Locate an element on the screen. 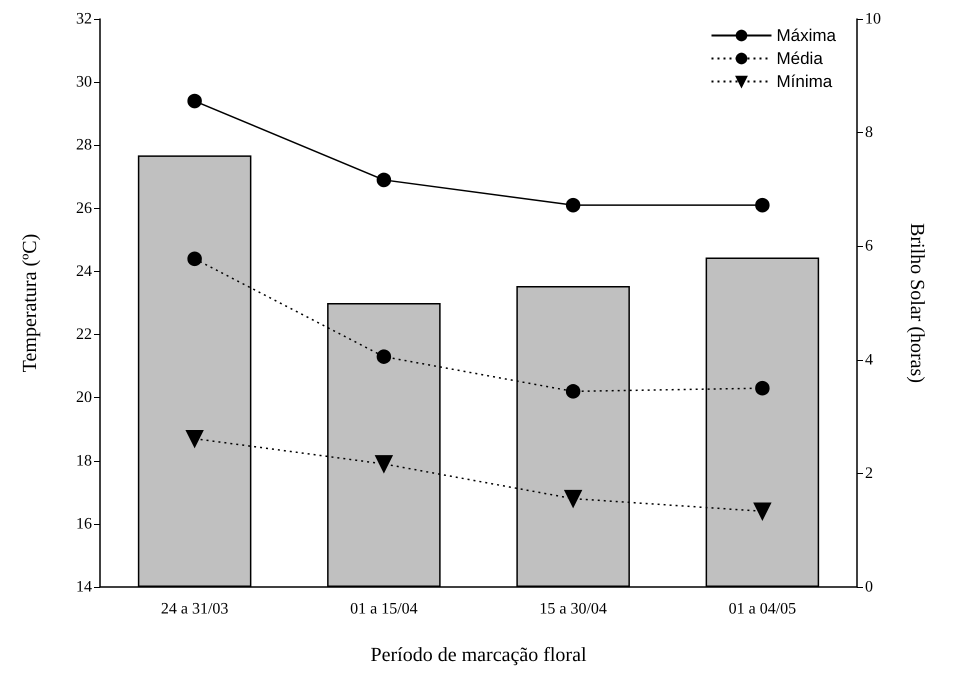  y2-axis-title: Brilho Solar (horas) is located at coordinates (917, 303).